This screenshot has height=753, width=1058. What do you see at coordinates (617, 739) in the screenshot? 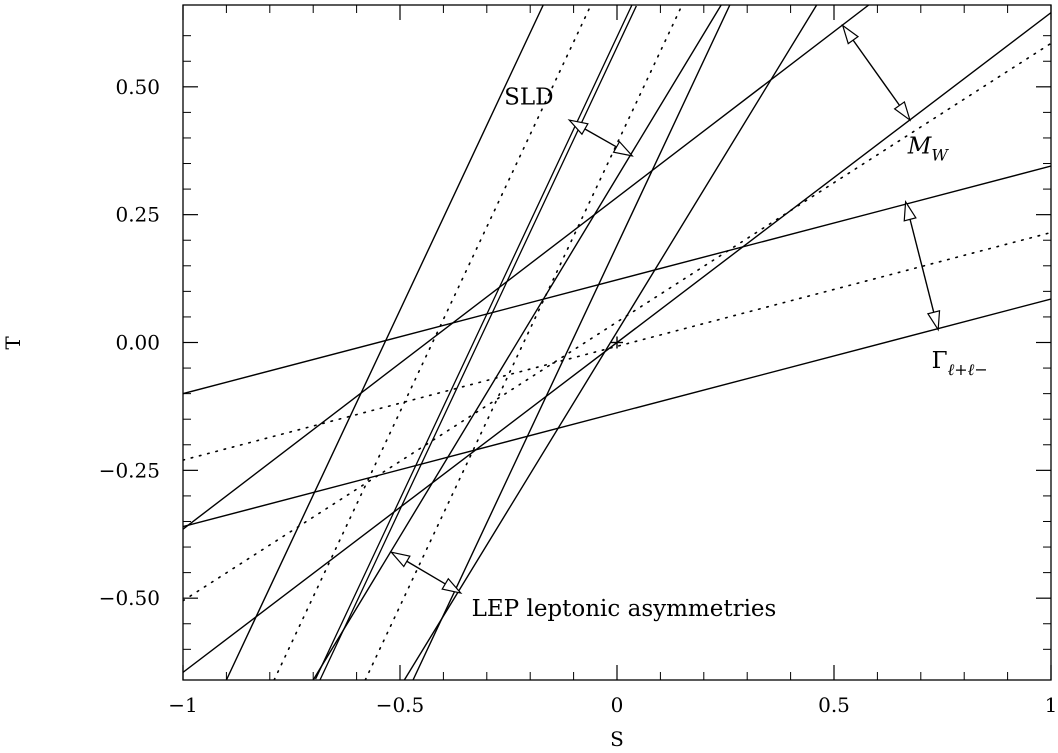
I see `x-axis-label: S` at bounding box center [617, 739].